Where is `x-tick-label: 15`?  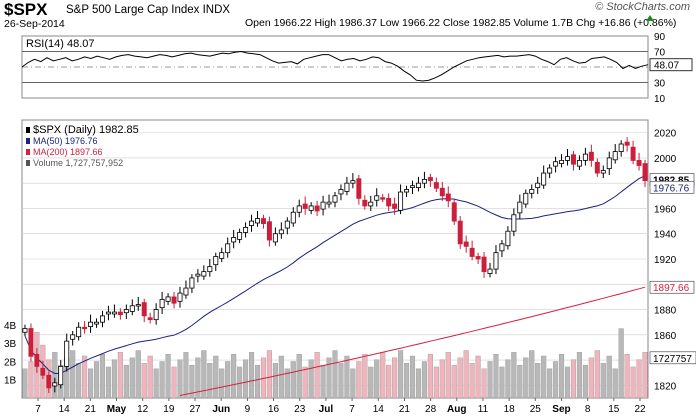
x-tick-label: 15 is located at coordinates (614, 409).